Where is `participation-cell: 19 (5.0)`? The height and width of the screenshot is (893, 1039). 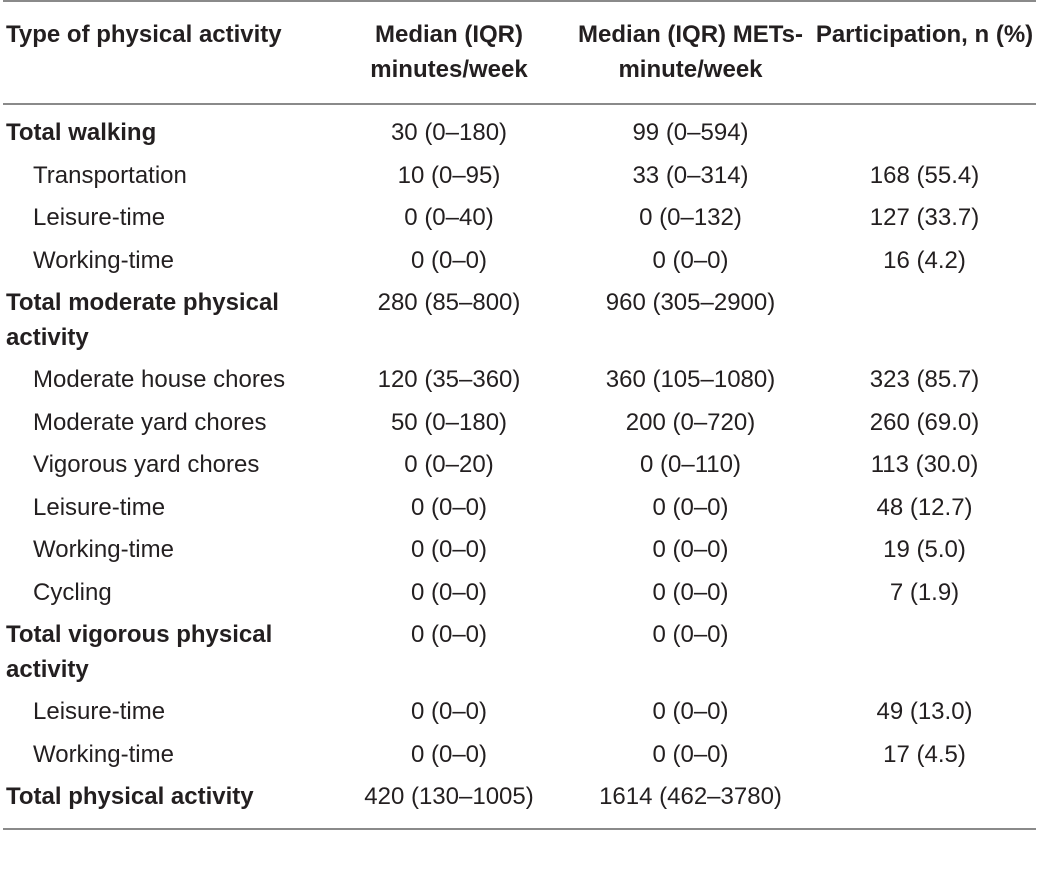 participation-cell: 19 (5.0) is located at coordinates (924, 549).